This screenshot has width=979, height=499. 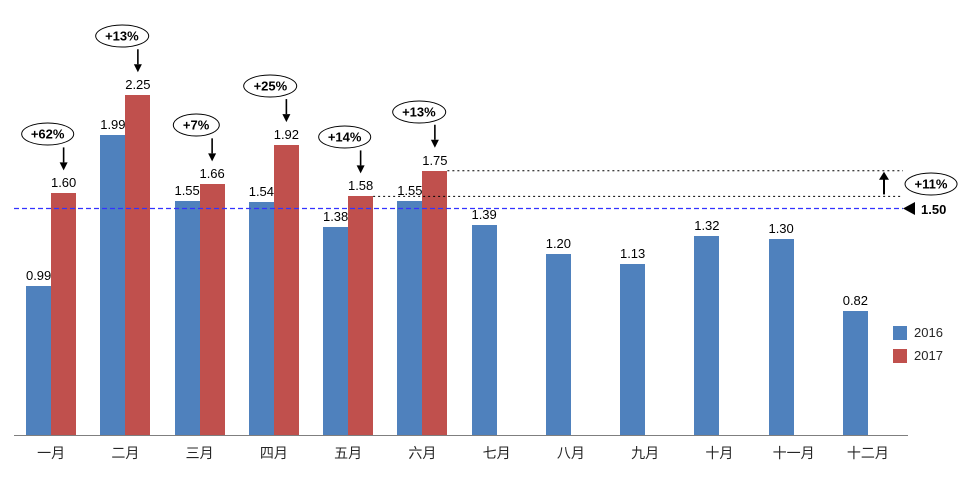 I want to click on month-label-1: 一月, so click(x=51, y=453).